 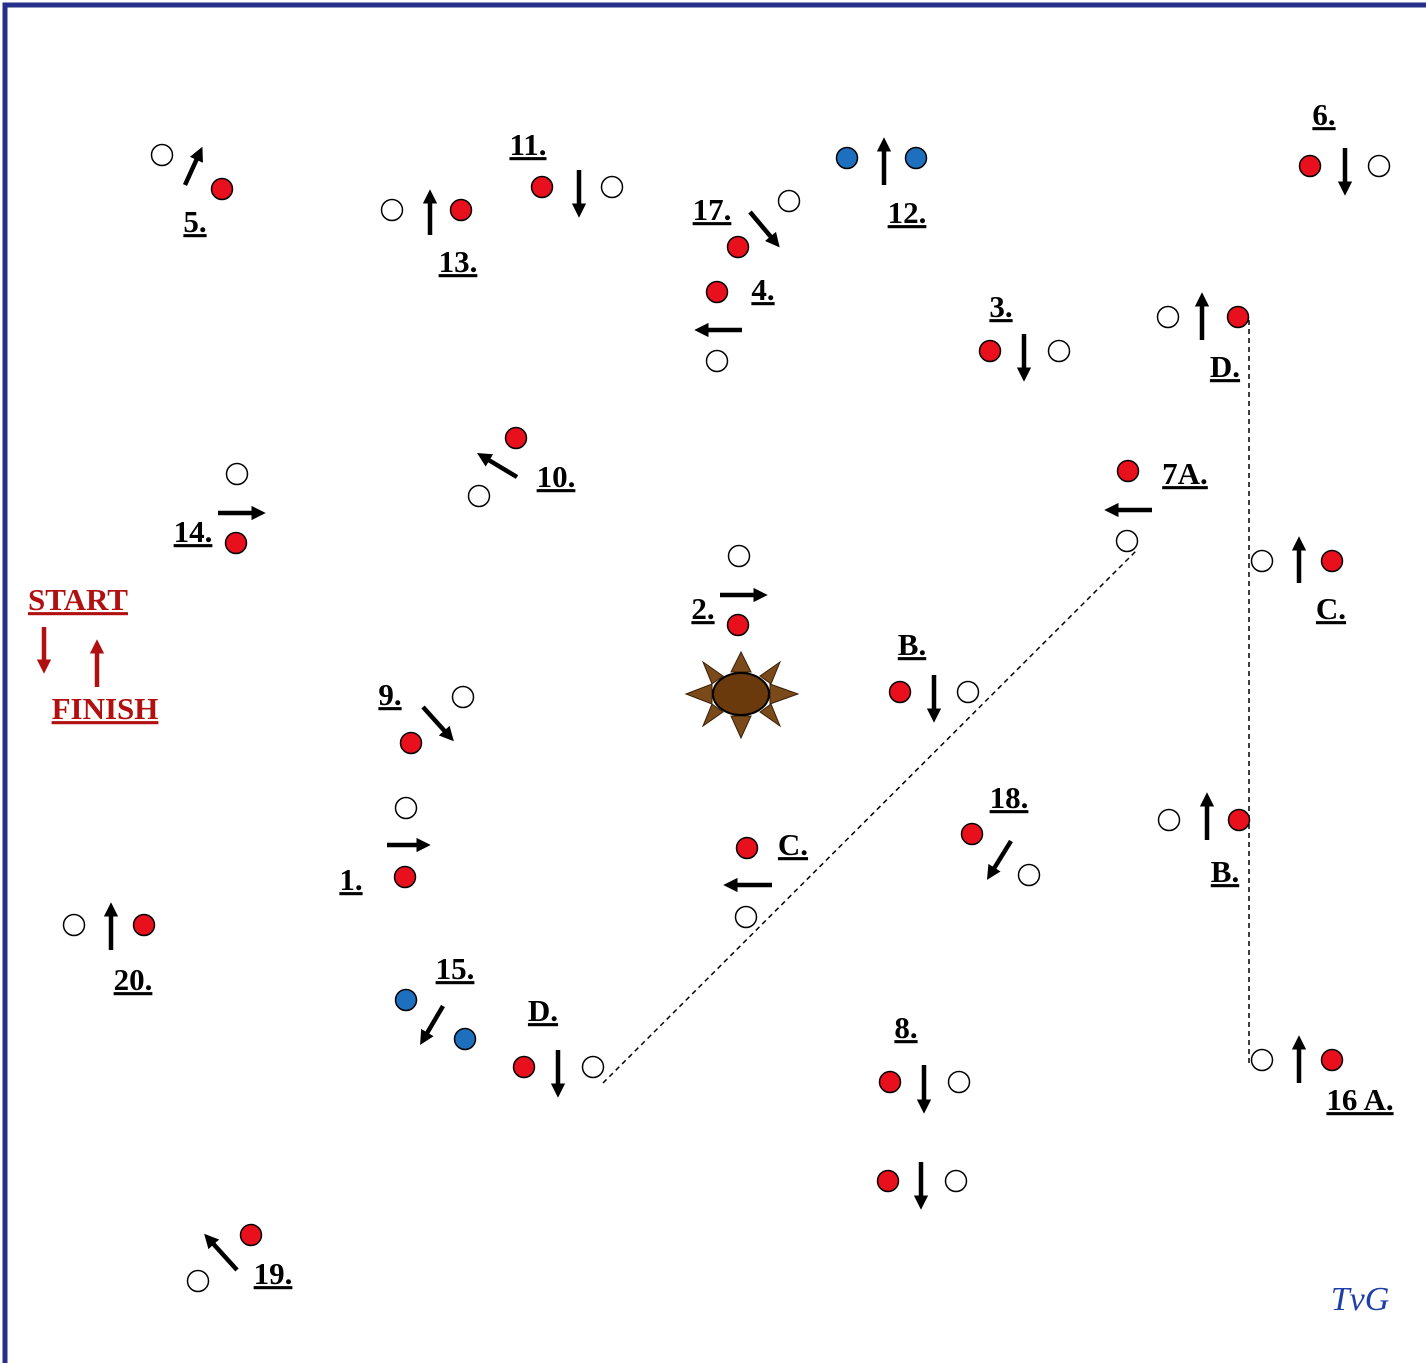 I want to click on station-label: FINISH, so click(x=105, y=708).